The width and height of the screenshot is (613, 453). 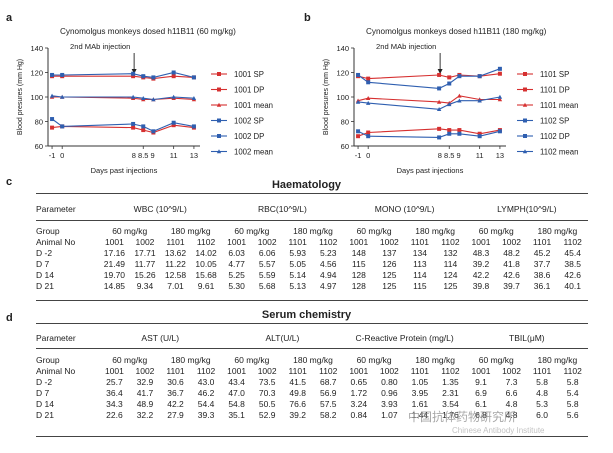 I want to click on legend-label: 1102 mean, so click(x=559, y=152).